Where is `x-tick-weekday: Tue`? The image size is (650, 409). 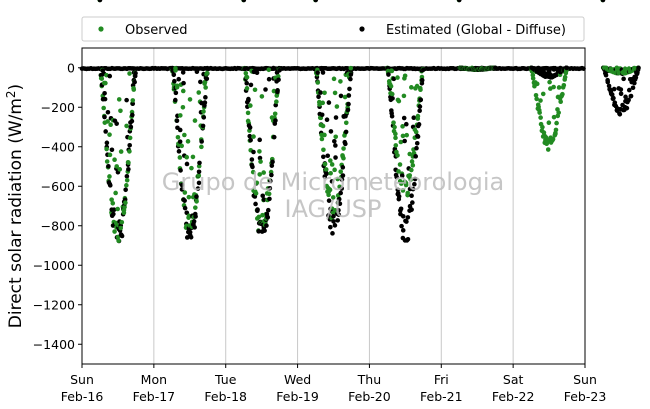 x-tick-weekday: Tue is located at coordinates (225, 379).